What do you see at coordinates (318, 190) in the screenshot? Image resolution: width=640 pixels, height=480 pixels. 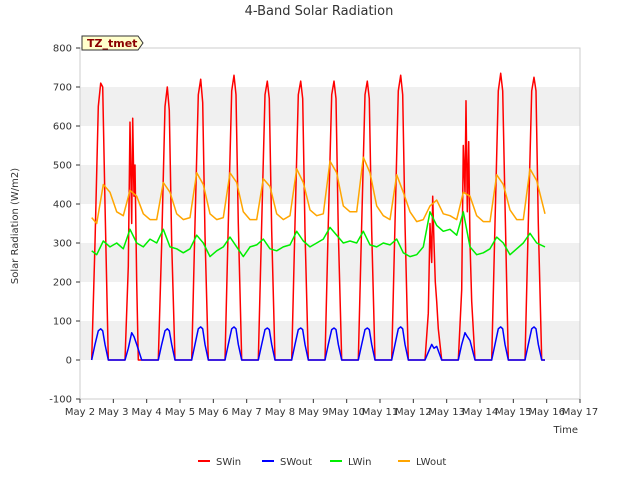 I see `series-line-lwout` at bounding box center [318, 190].